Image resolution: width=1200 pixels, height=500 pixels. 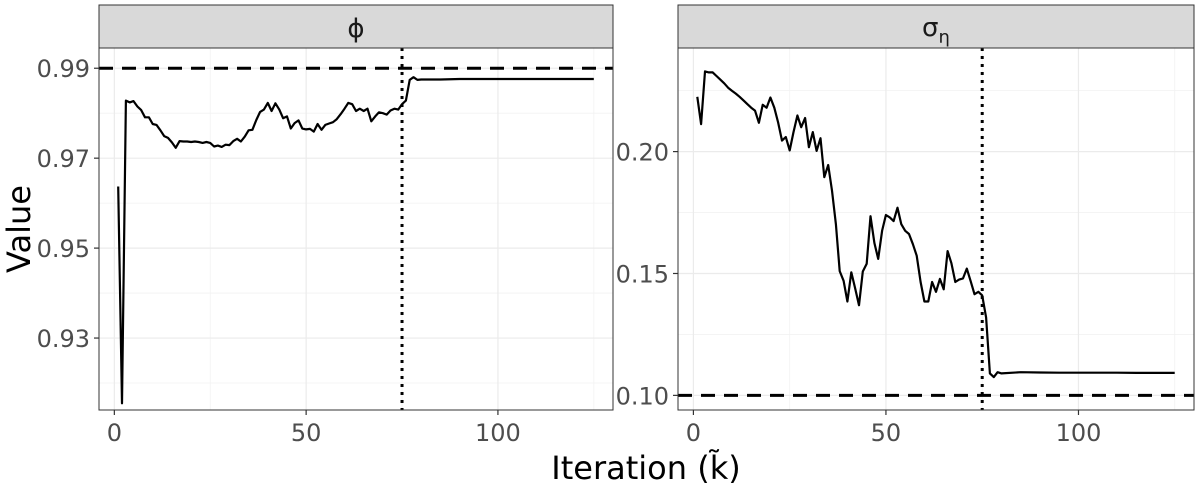 What do you see at coordinates (645, 468) in the screenshot?
I see `x-axis-title: Iteration (k̃)` at bounding box center [645, 468].